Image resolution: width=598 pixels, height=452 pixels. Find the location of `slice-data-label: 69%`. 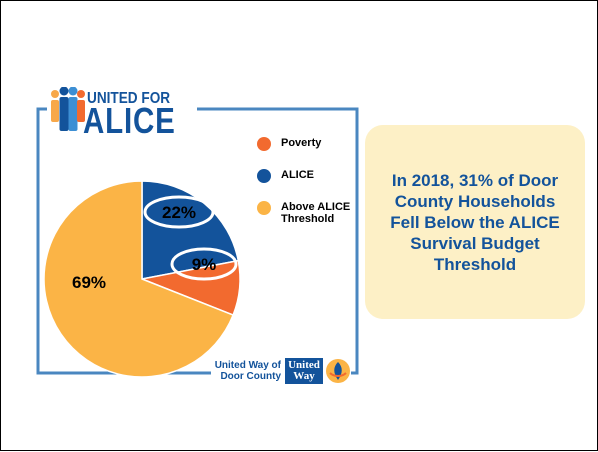

slice-data-label: 69% is located at coordinates (89, 282).